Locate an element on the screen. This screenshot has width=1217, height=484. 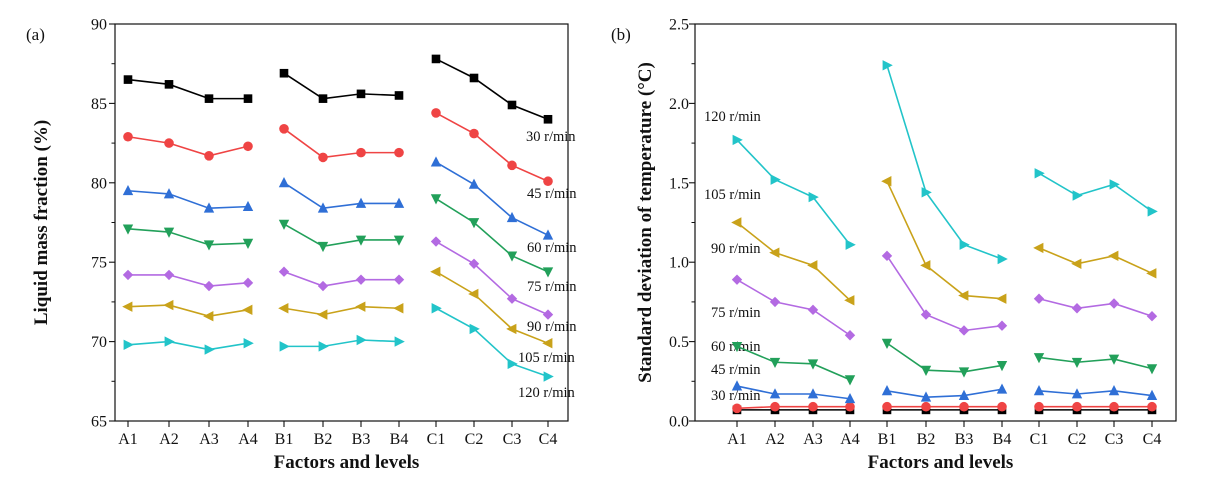
y-axis-title: Liquid mass fraction (%) is located at coordinates (41, 222).